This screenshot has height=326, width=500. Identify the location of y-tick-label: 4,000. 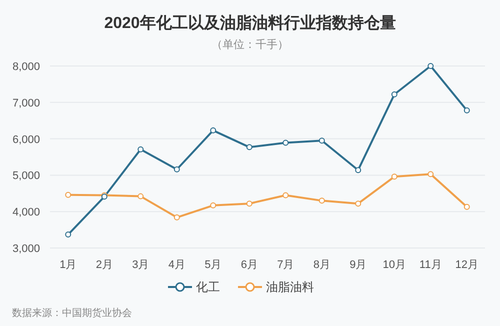
(26, 212).